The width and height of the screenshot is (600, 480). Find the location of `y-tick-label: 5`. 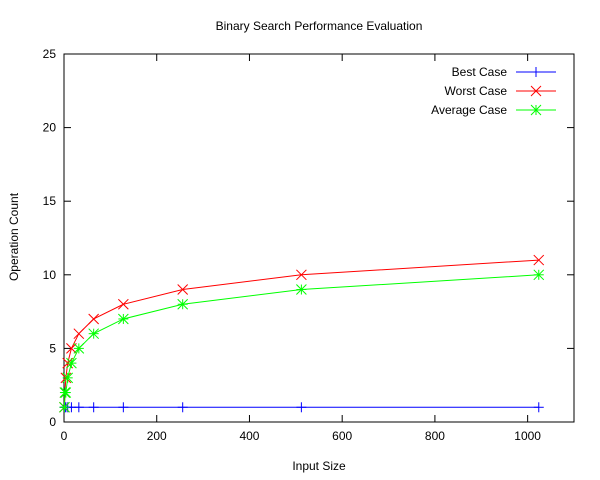

y-tick-label: 5 is located at coordinates (52, 348).